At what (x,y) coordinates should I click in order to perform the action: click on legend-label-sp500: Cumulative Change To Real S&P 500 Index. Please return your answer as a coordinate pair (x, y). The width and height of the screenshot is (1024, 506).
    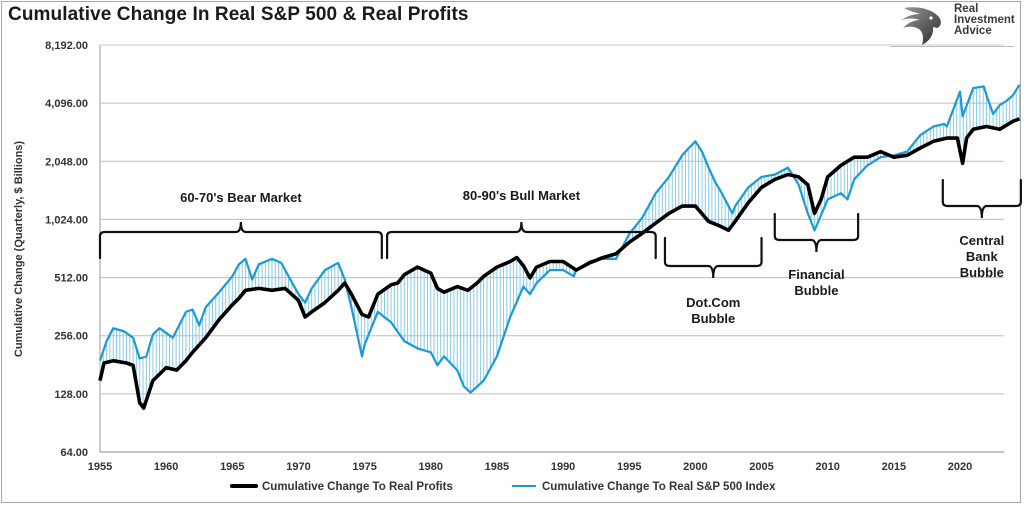
    Looking at the image, I should click on (659, 487).